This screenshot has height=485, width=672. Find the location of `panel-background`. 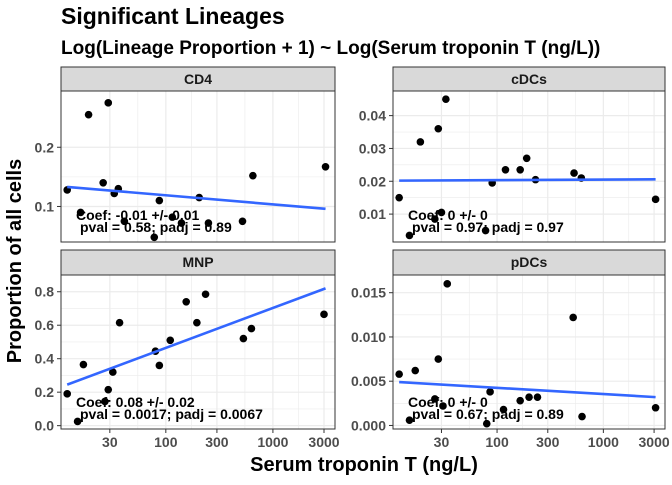

panel-background is located at coordinates (198, 166).